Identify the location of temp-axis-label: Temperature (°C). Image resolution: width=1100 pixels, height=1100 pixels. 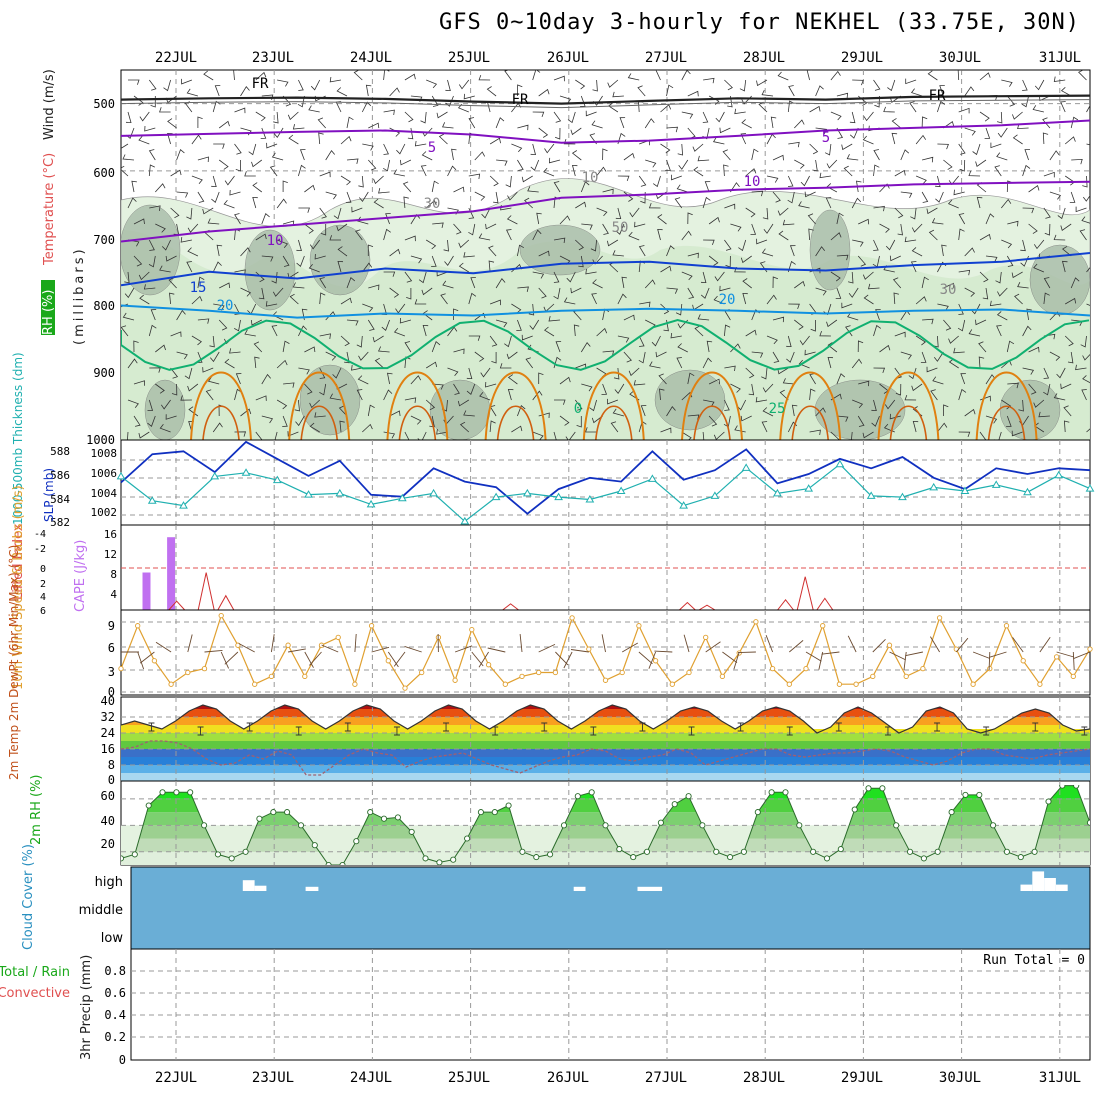
(49, 209).